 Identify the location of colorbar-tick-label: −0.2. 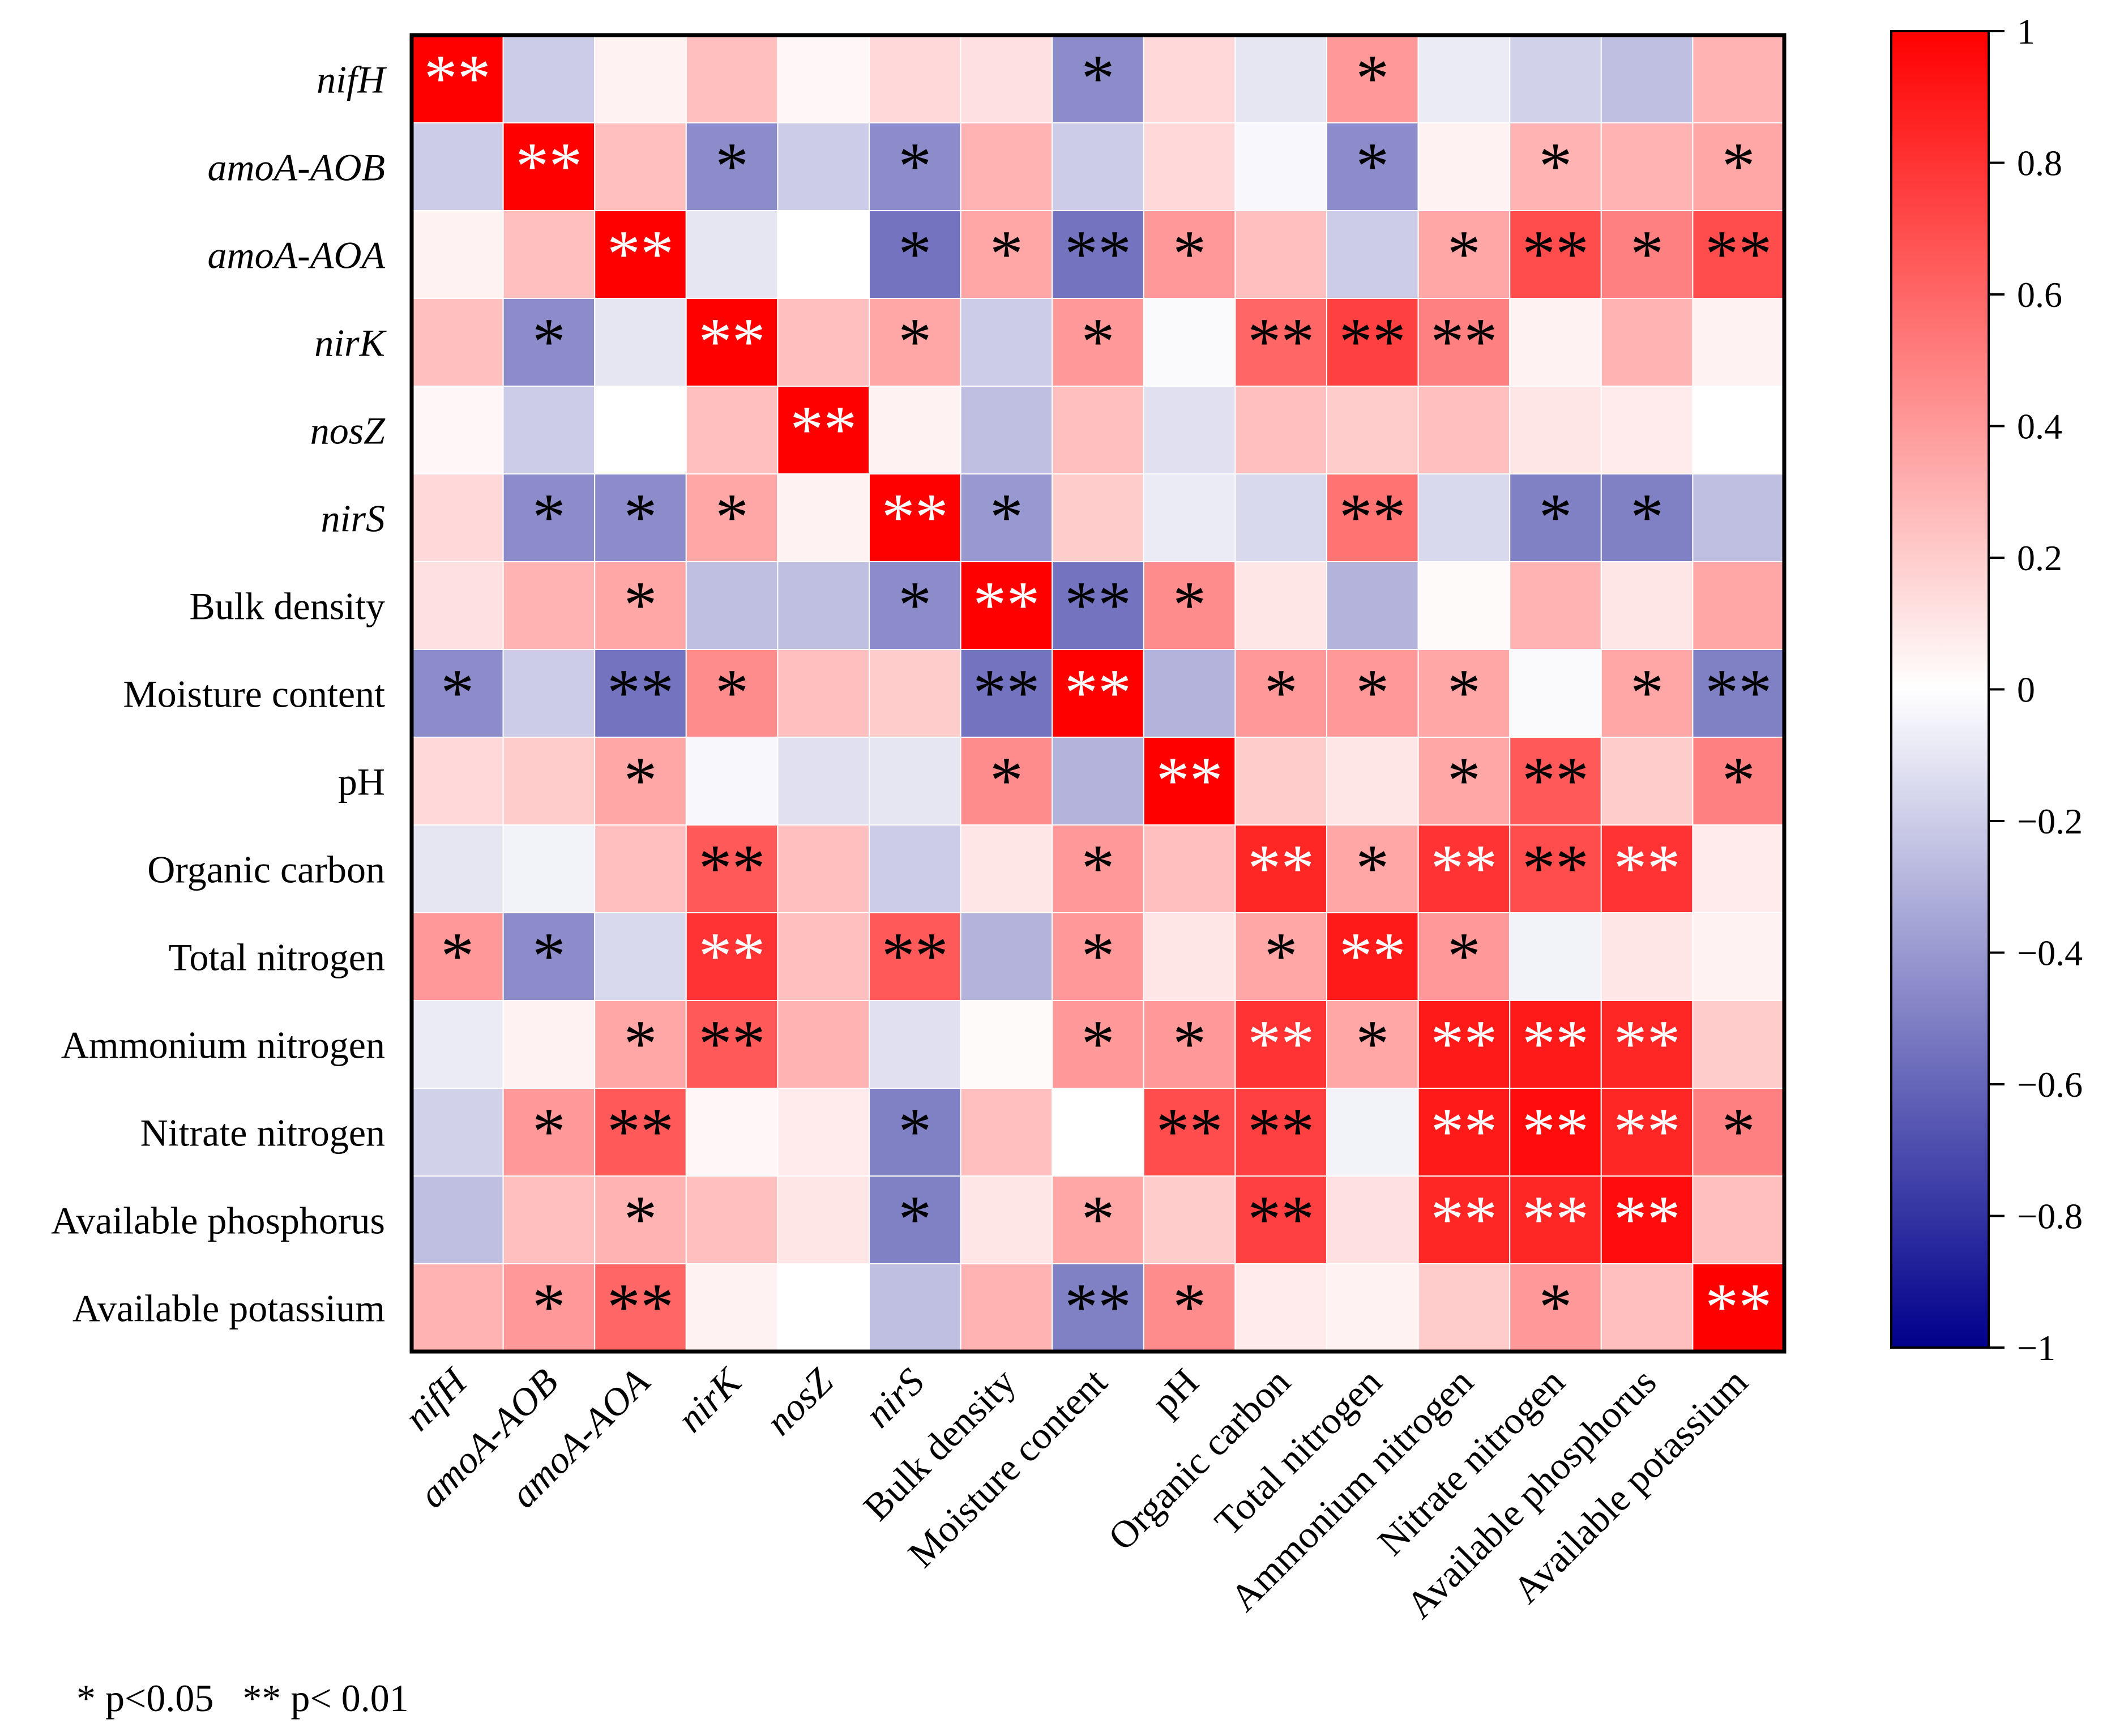
(2050, 821).